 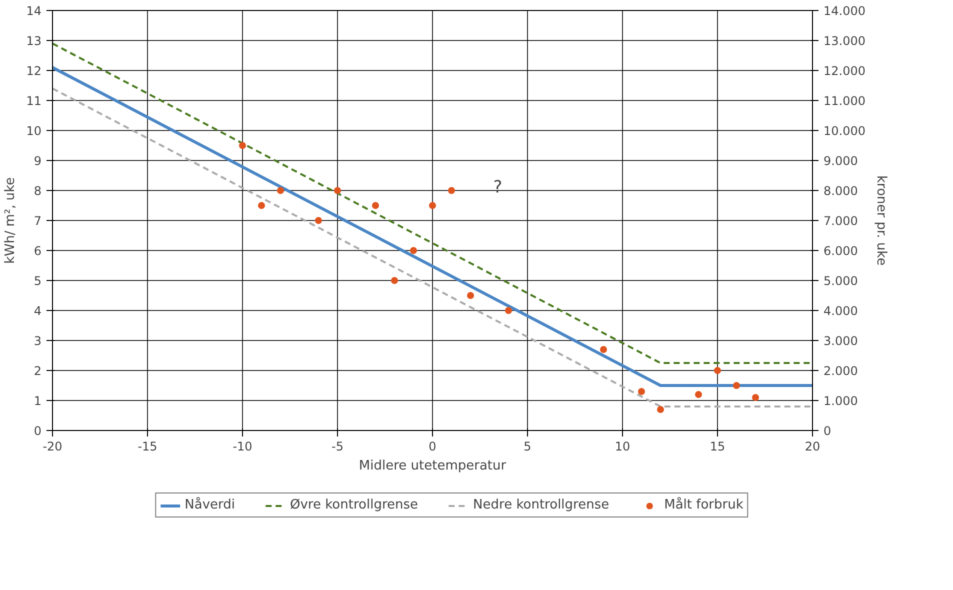 I want to click on y-tick-label: 4, so click(x=38, y=311).